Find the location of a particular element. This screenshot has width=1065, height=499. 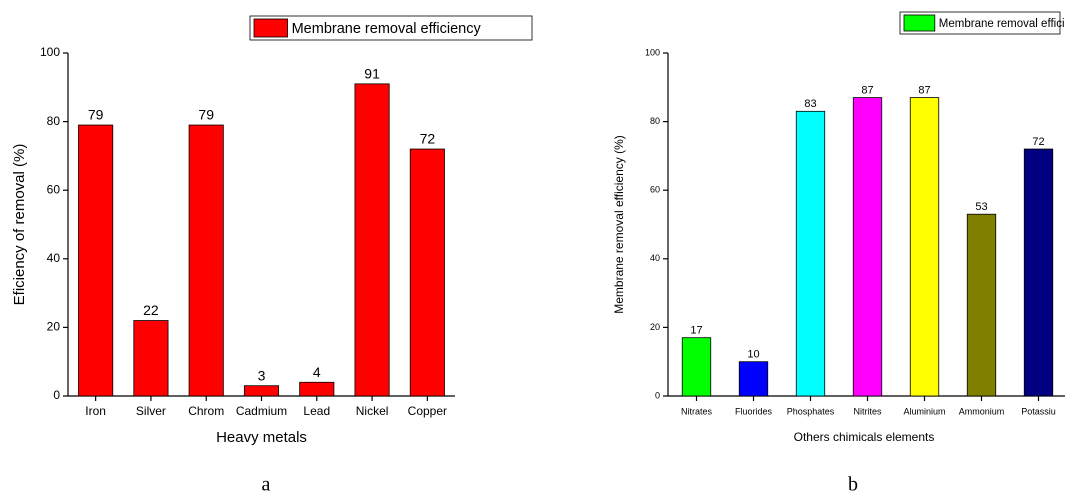

x-tick-label: Chrom is located at coordinates (206, 411).